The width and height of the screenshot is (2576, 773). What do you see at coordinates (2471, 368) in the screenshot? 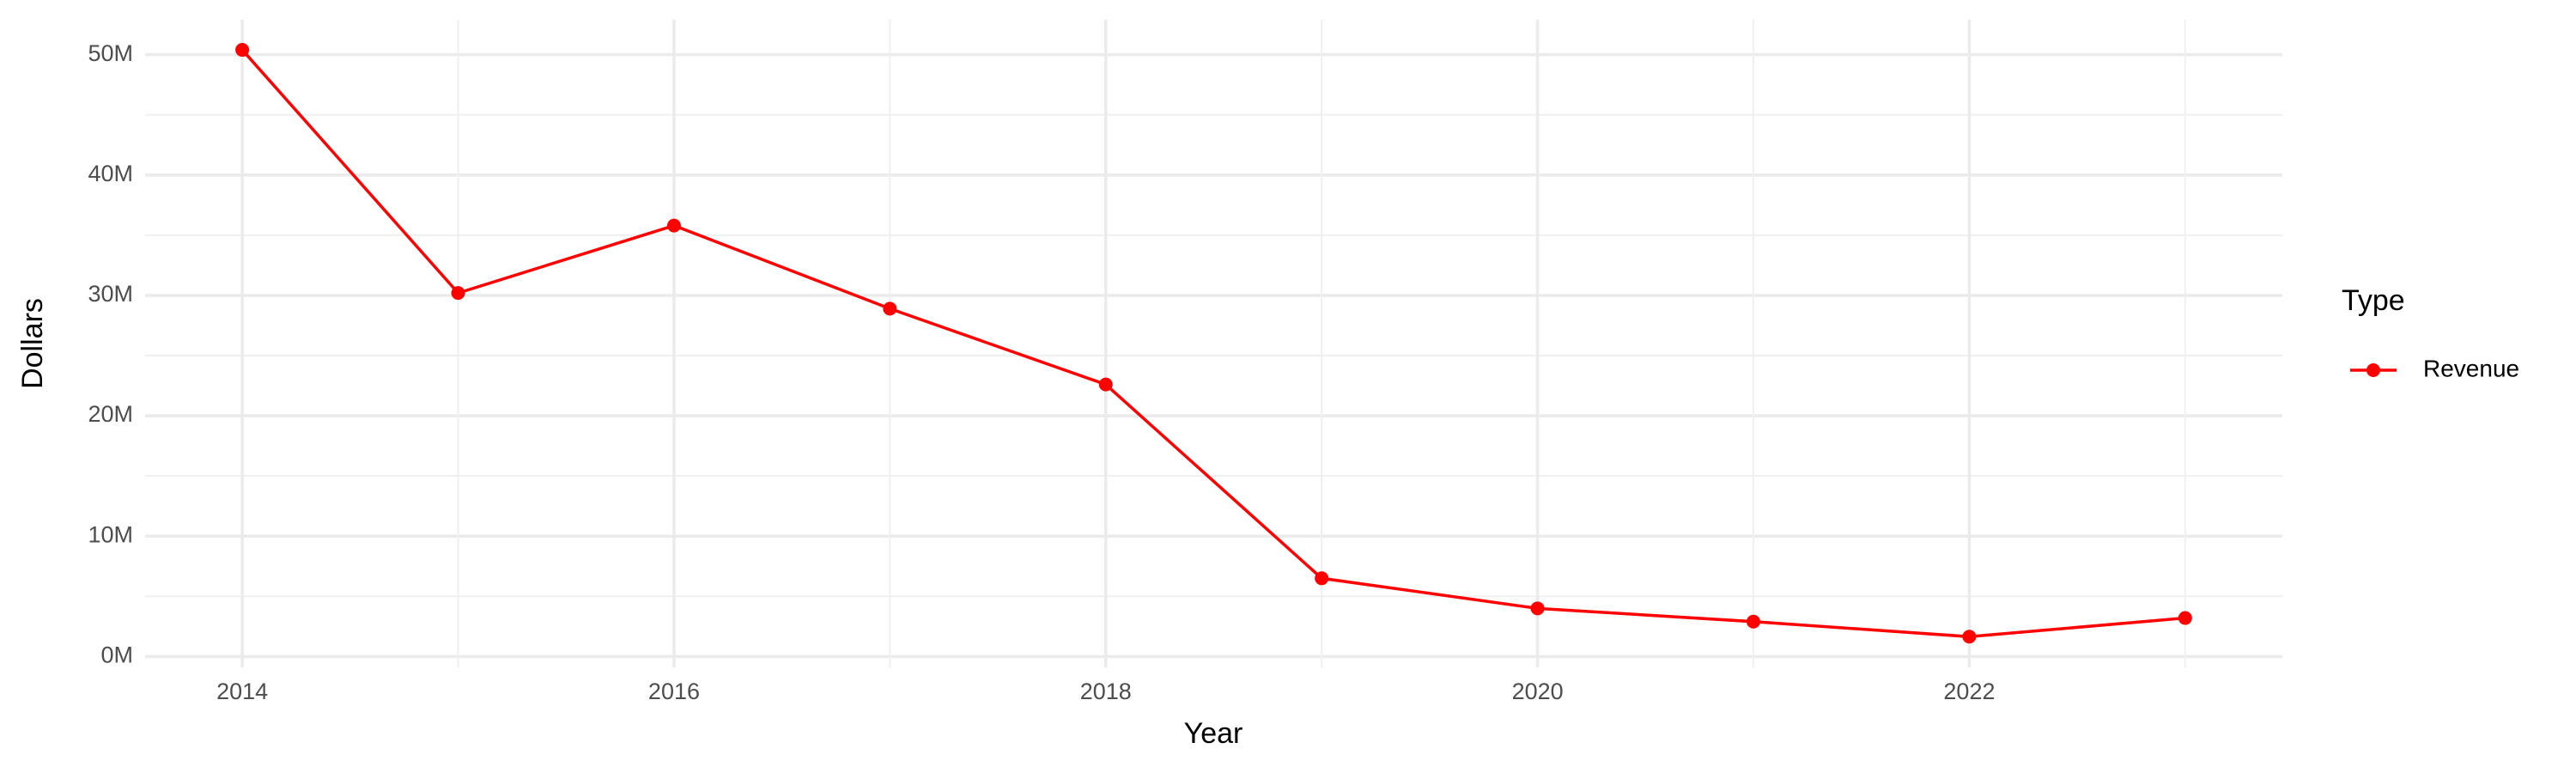
I see `legend-label: Revenue` at bounding box center [2471, 368].